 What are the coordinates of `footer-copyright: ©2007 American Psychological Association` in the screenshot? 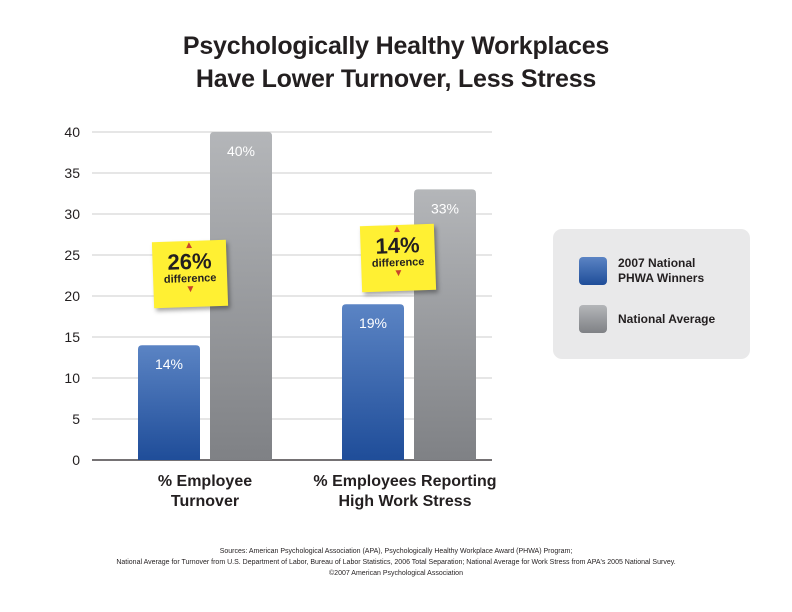 It's located at (396, 573).